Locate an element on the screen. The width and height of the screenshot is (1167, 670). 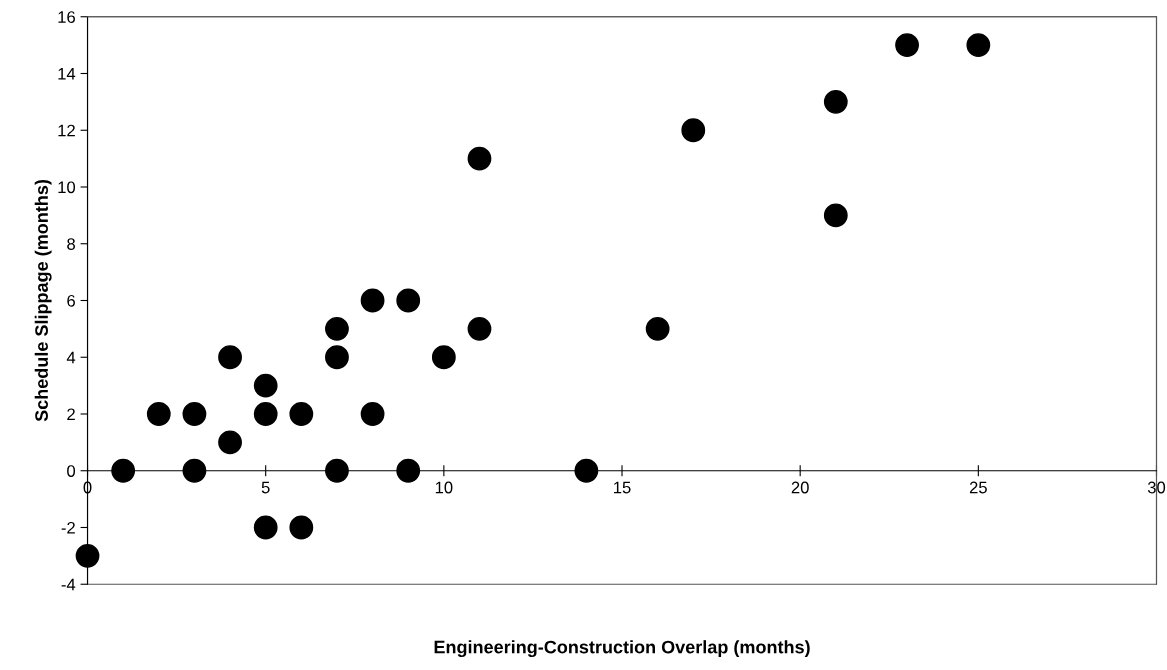
y-tick-label: 0 is located at coordinates (71, 471).